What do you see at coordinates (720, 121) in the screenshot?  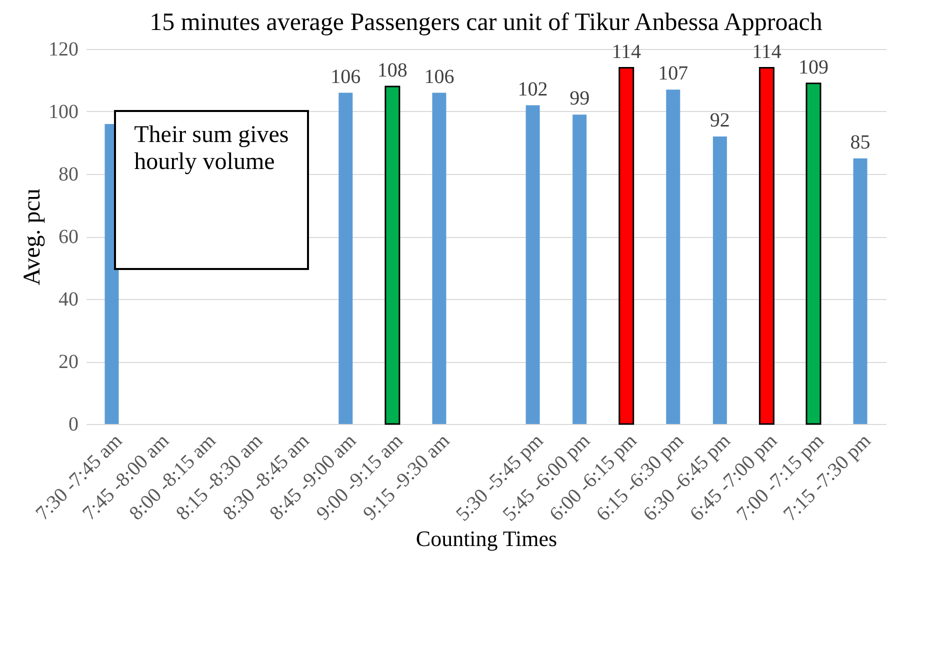 I see `data-label: 92` at bounding box center [720, 121].